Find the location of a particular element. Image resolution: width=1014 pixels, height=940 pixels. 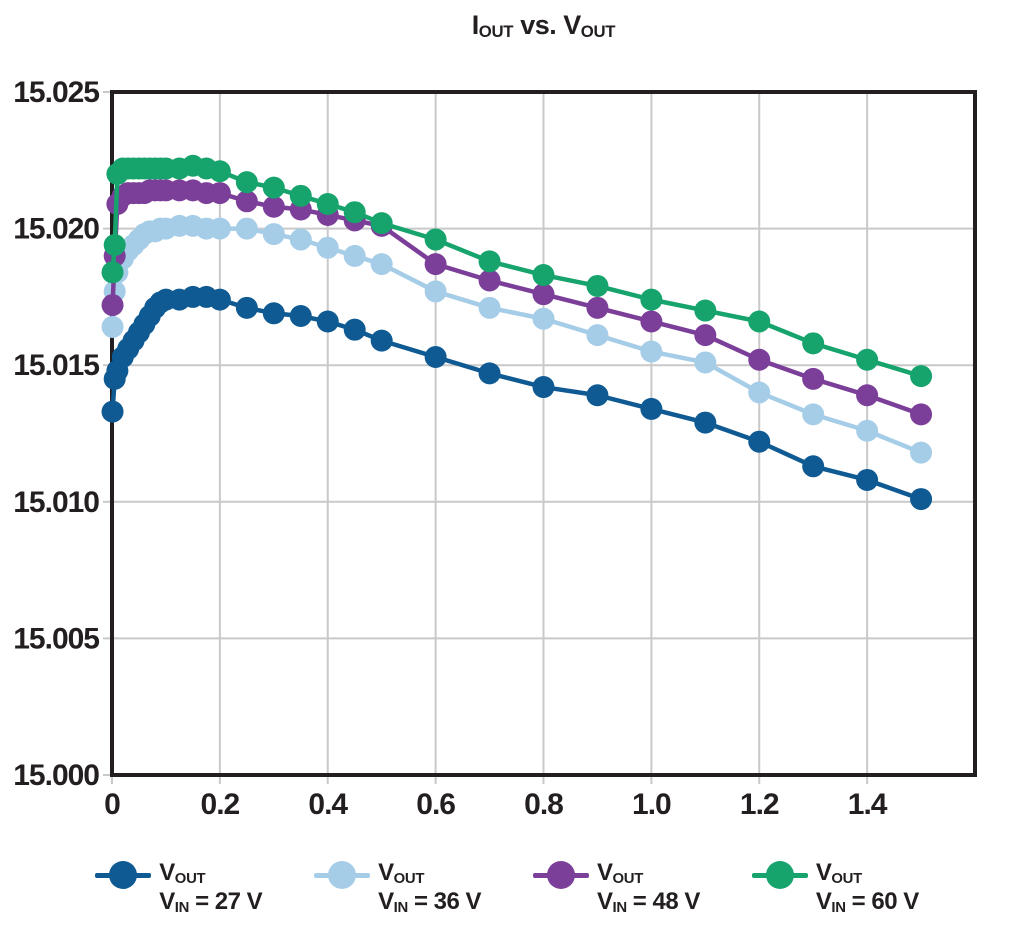

legend-label-36v: VOUT VIN = 36 V is located at coordinates (429, 887).